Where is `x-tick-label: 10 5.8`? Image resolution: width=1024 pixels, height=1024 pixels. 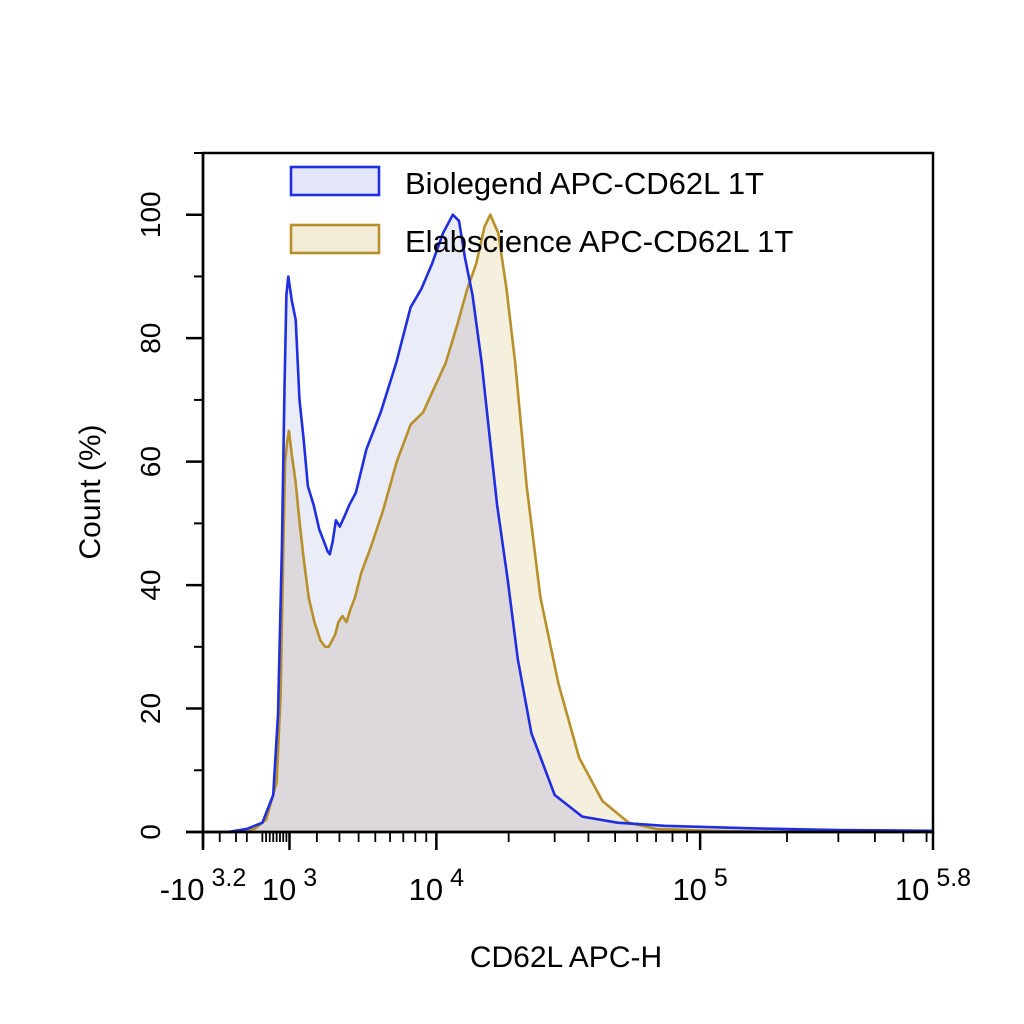 x-tick-label: 10 5.8 is located at coordinates (933, 885).